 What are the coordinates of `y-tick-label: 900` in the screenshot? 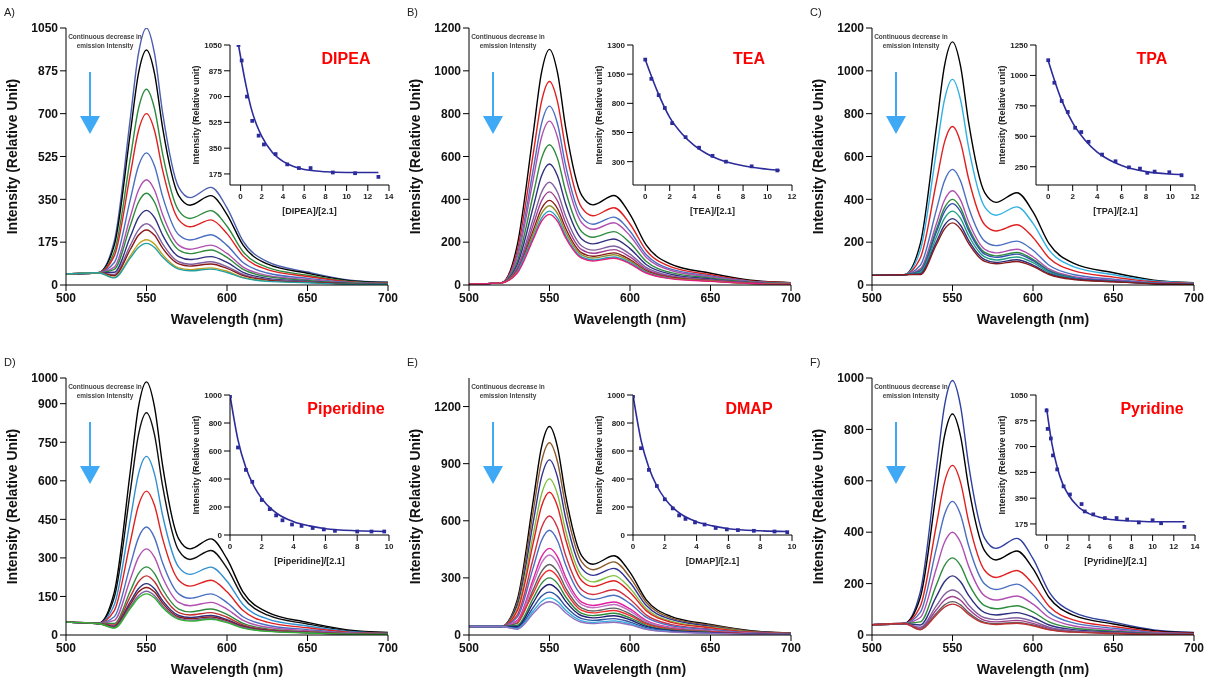 It's located at (451, 463).